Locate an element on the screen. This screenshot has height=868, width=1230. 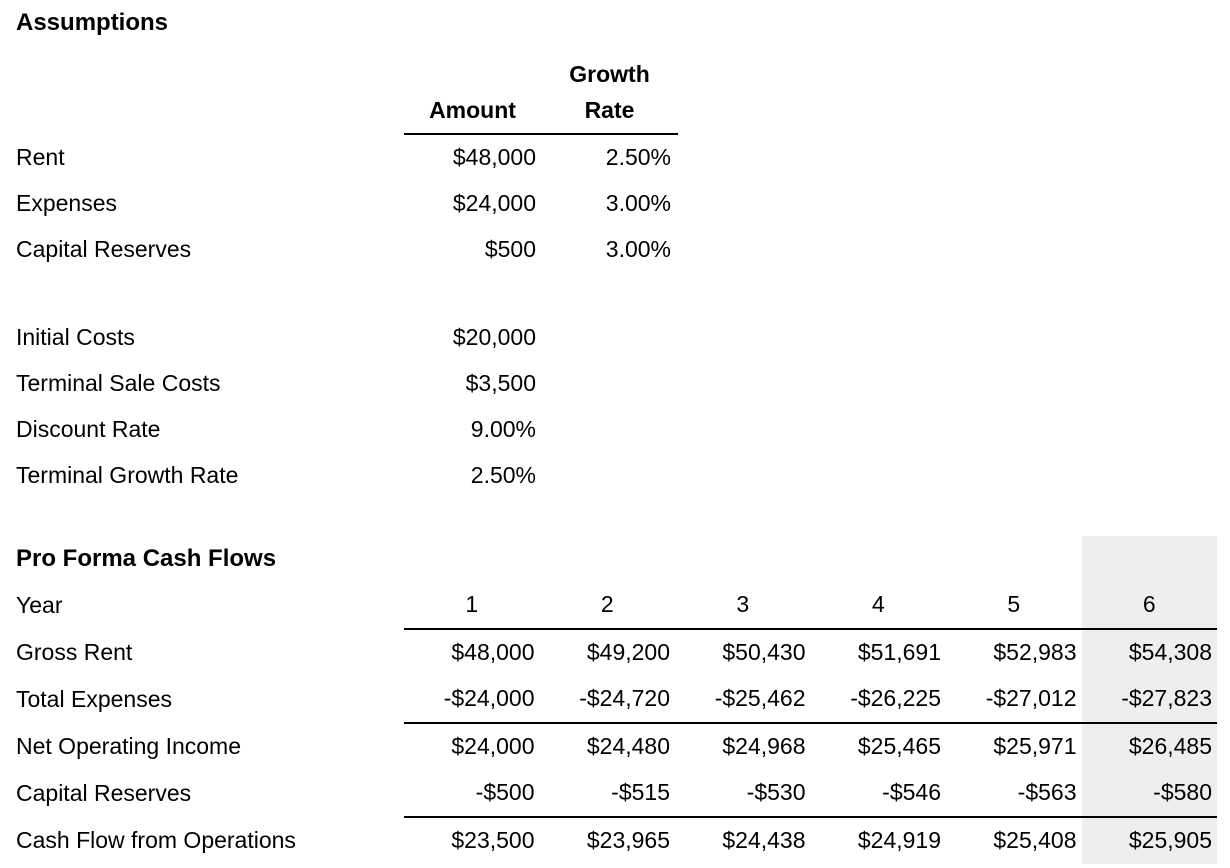
value-cell-highlighted: -$27,823 is located at coordinates (1149, 700).